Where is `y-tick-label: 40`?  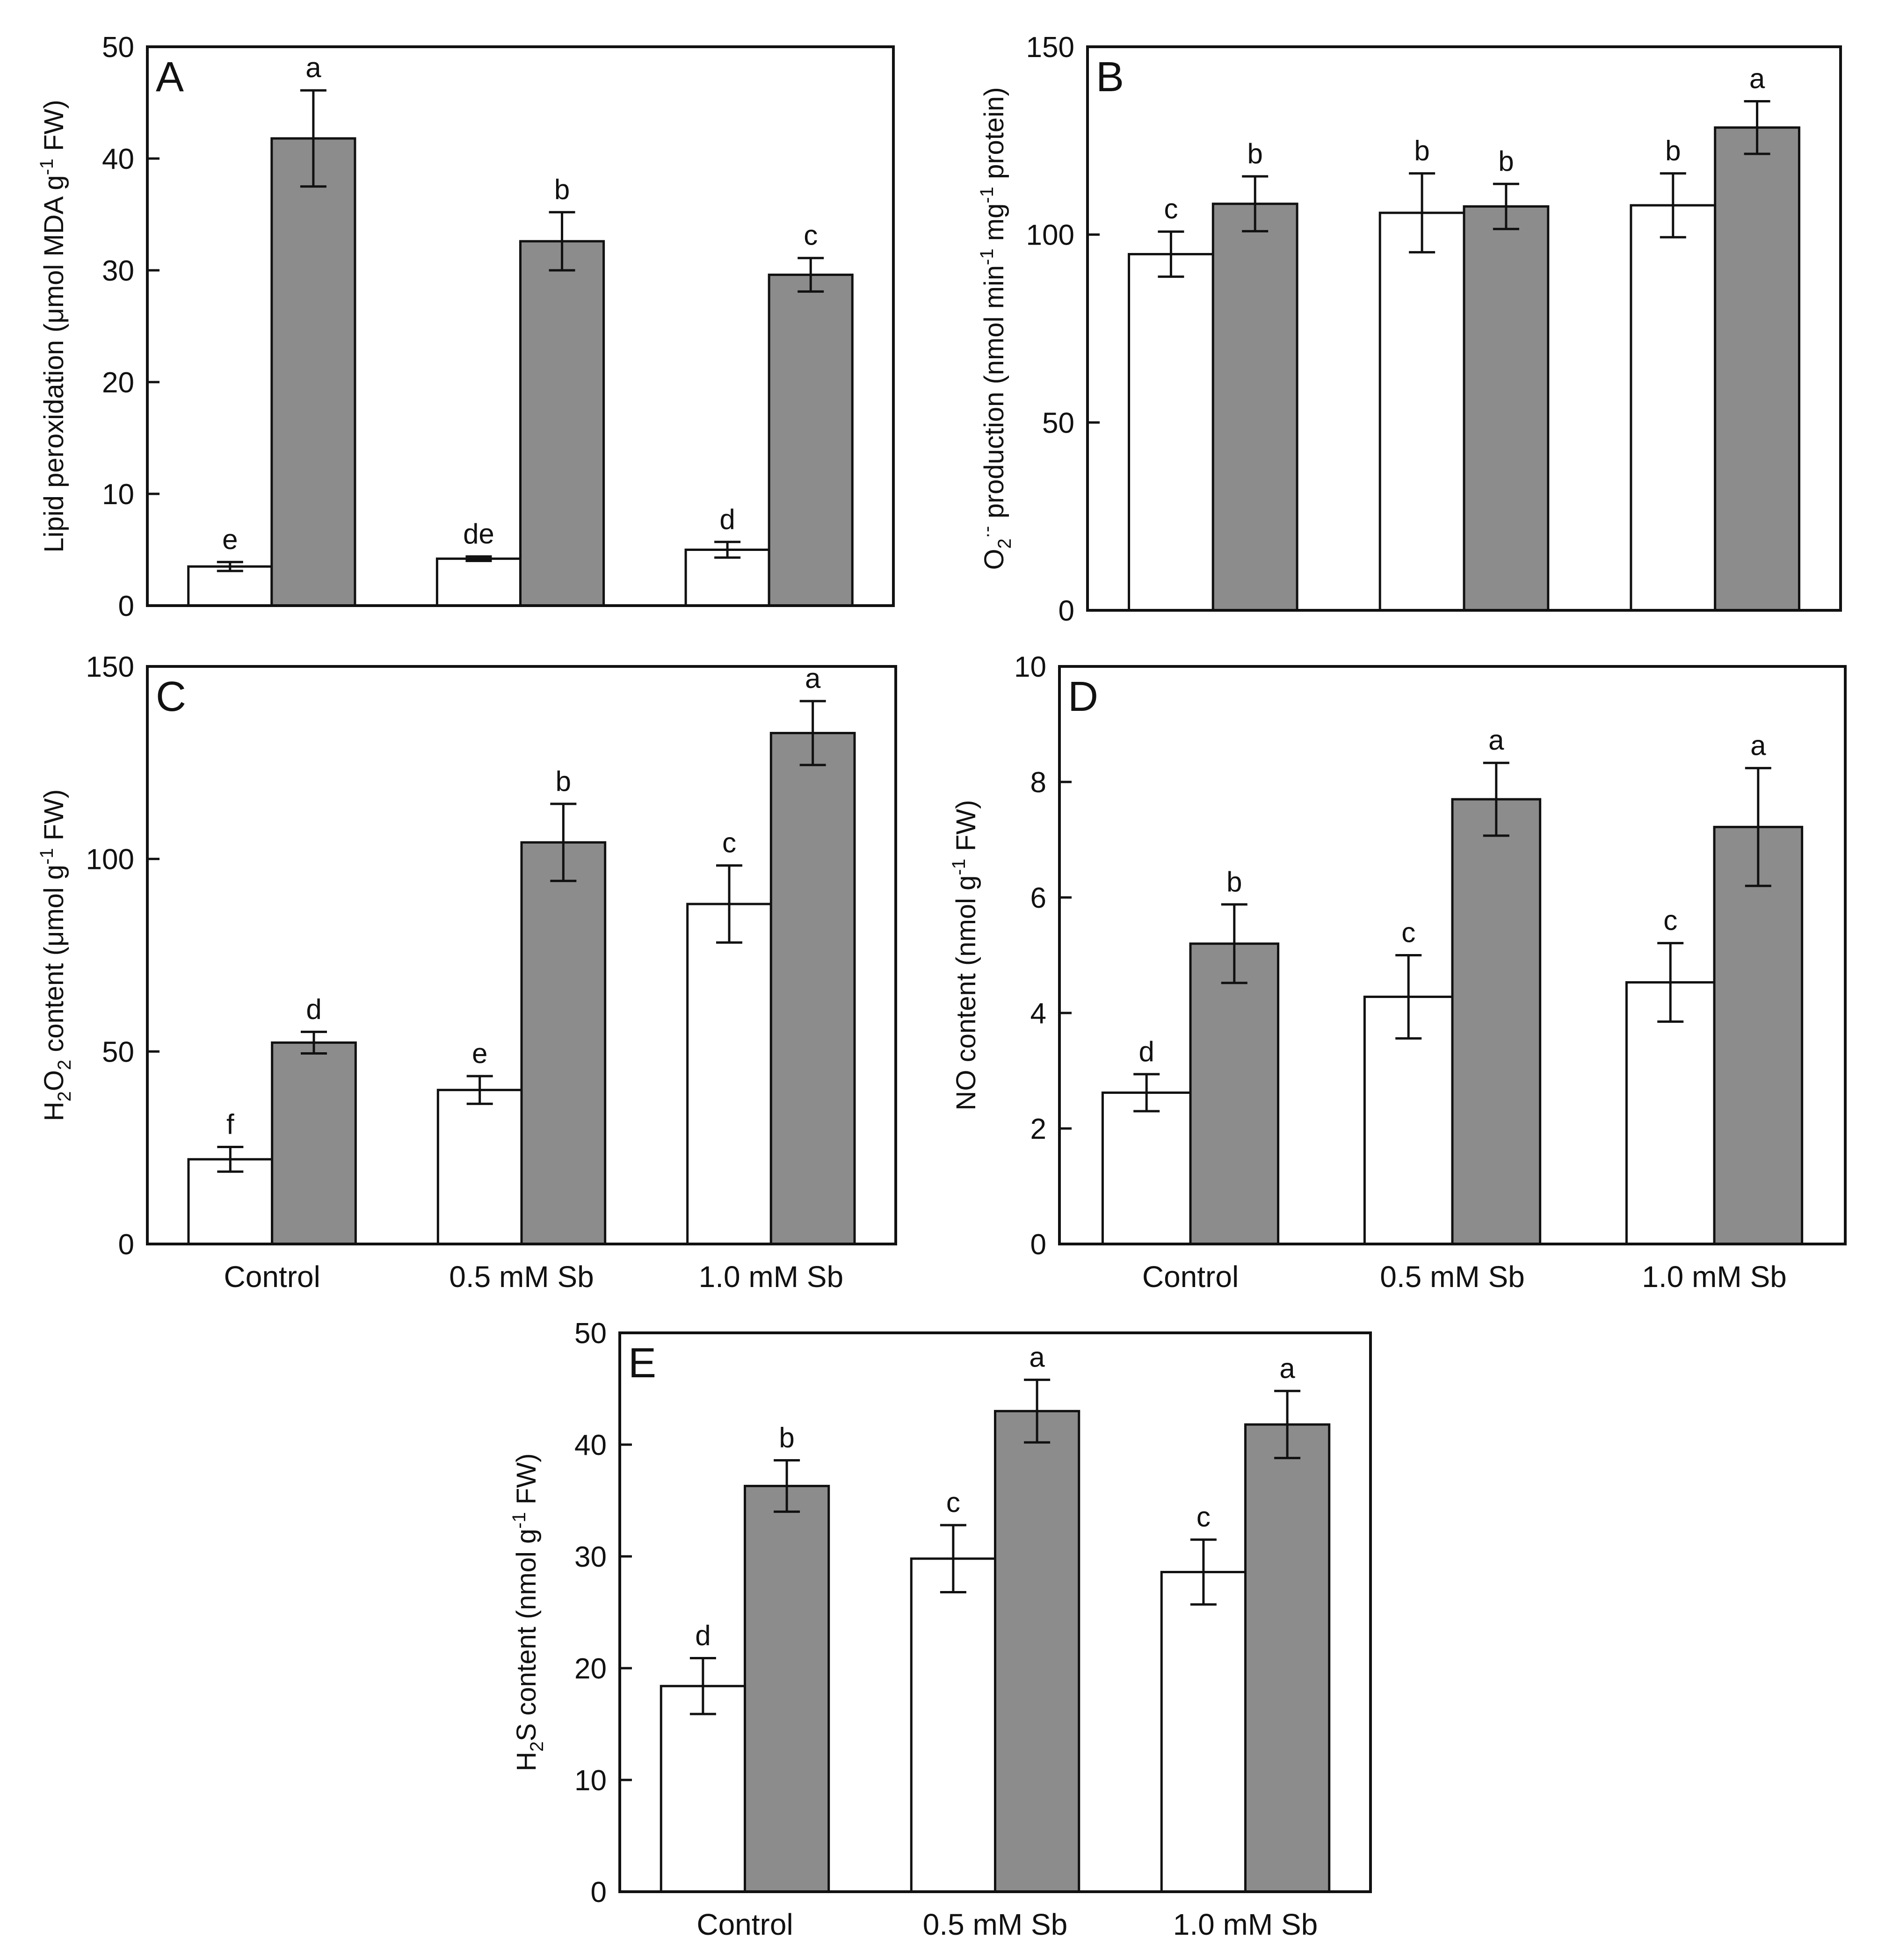
y-tick-label: 40 is located at coordinates (118, 159).